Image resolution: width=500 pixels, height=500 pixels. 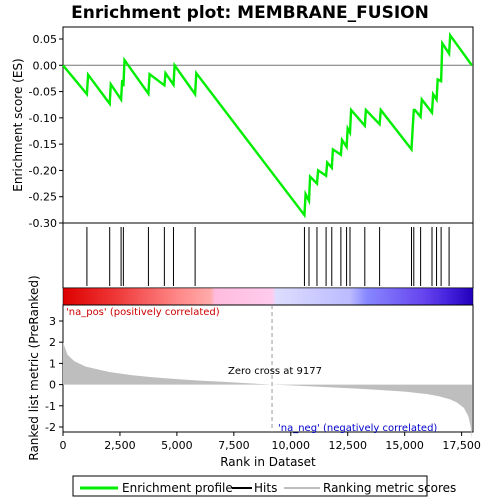 What do you see at coordinates (52, 342) in the screenshot?
I see `metric-y-tick-label: 2` at bounding box center [52, 342].